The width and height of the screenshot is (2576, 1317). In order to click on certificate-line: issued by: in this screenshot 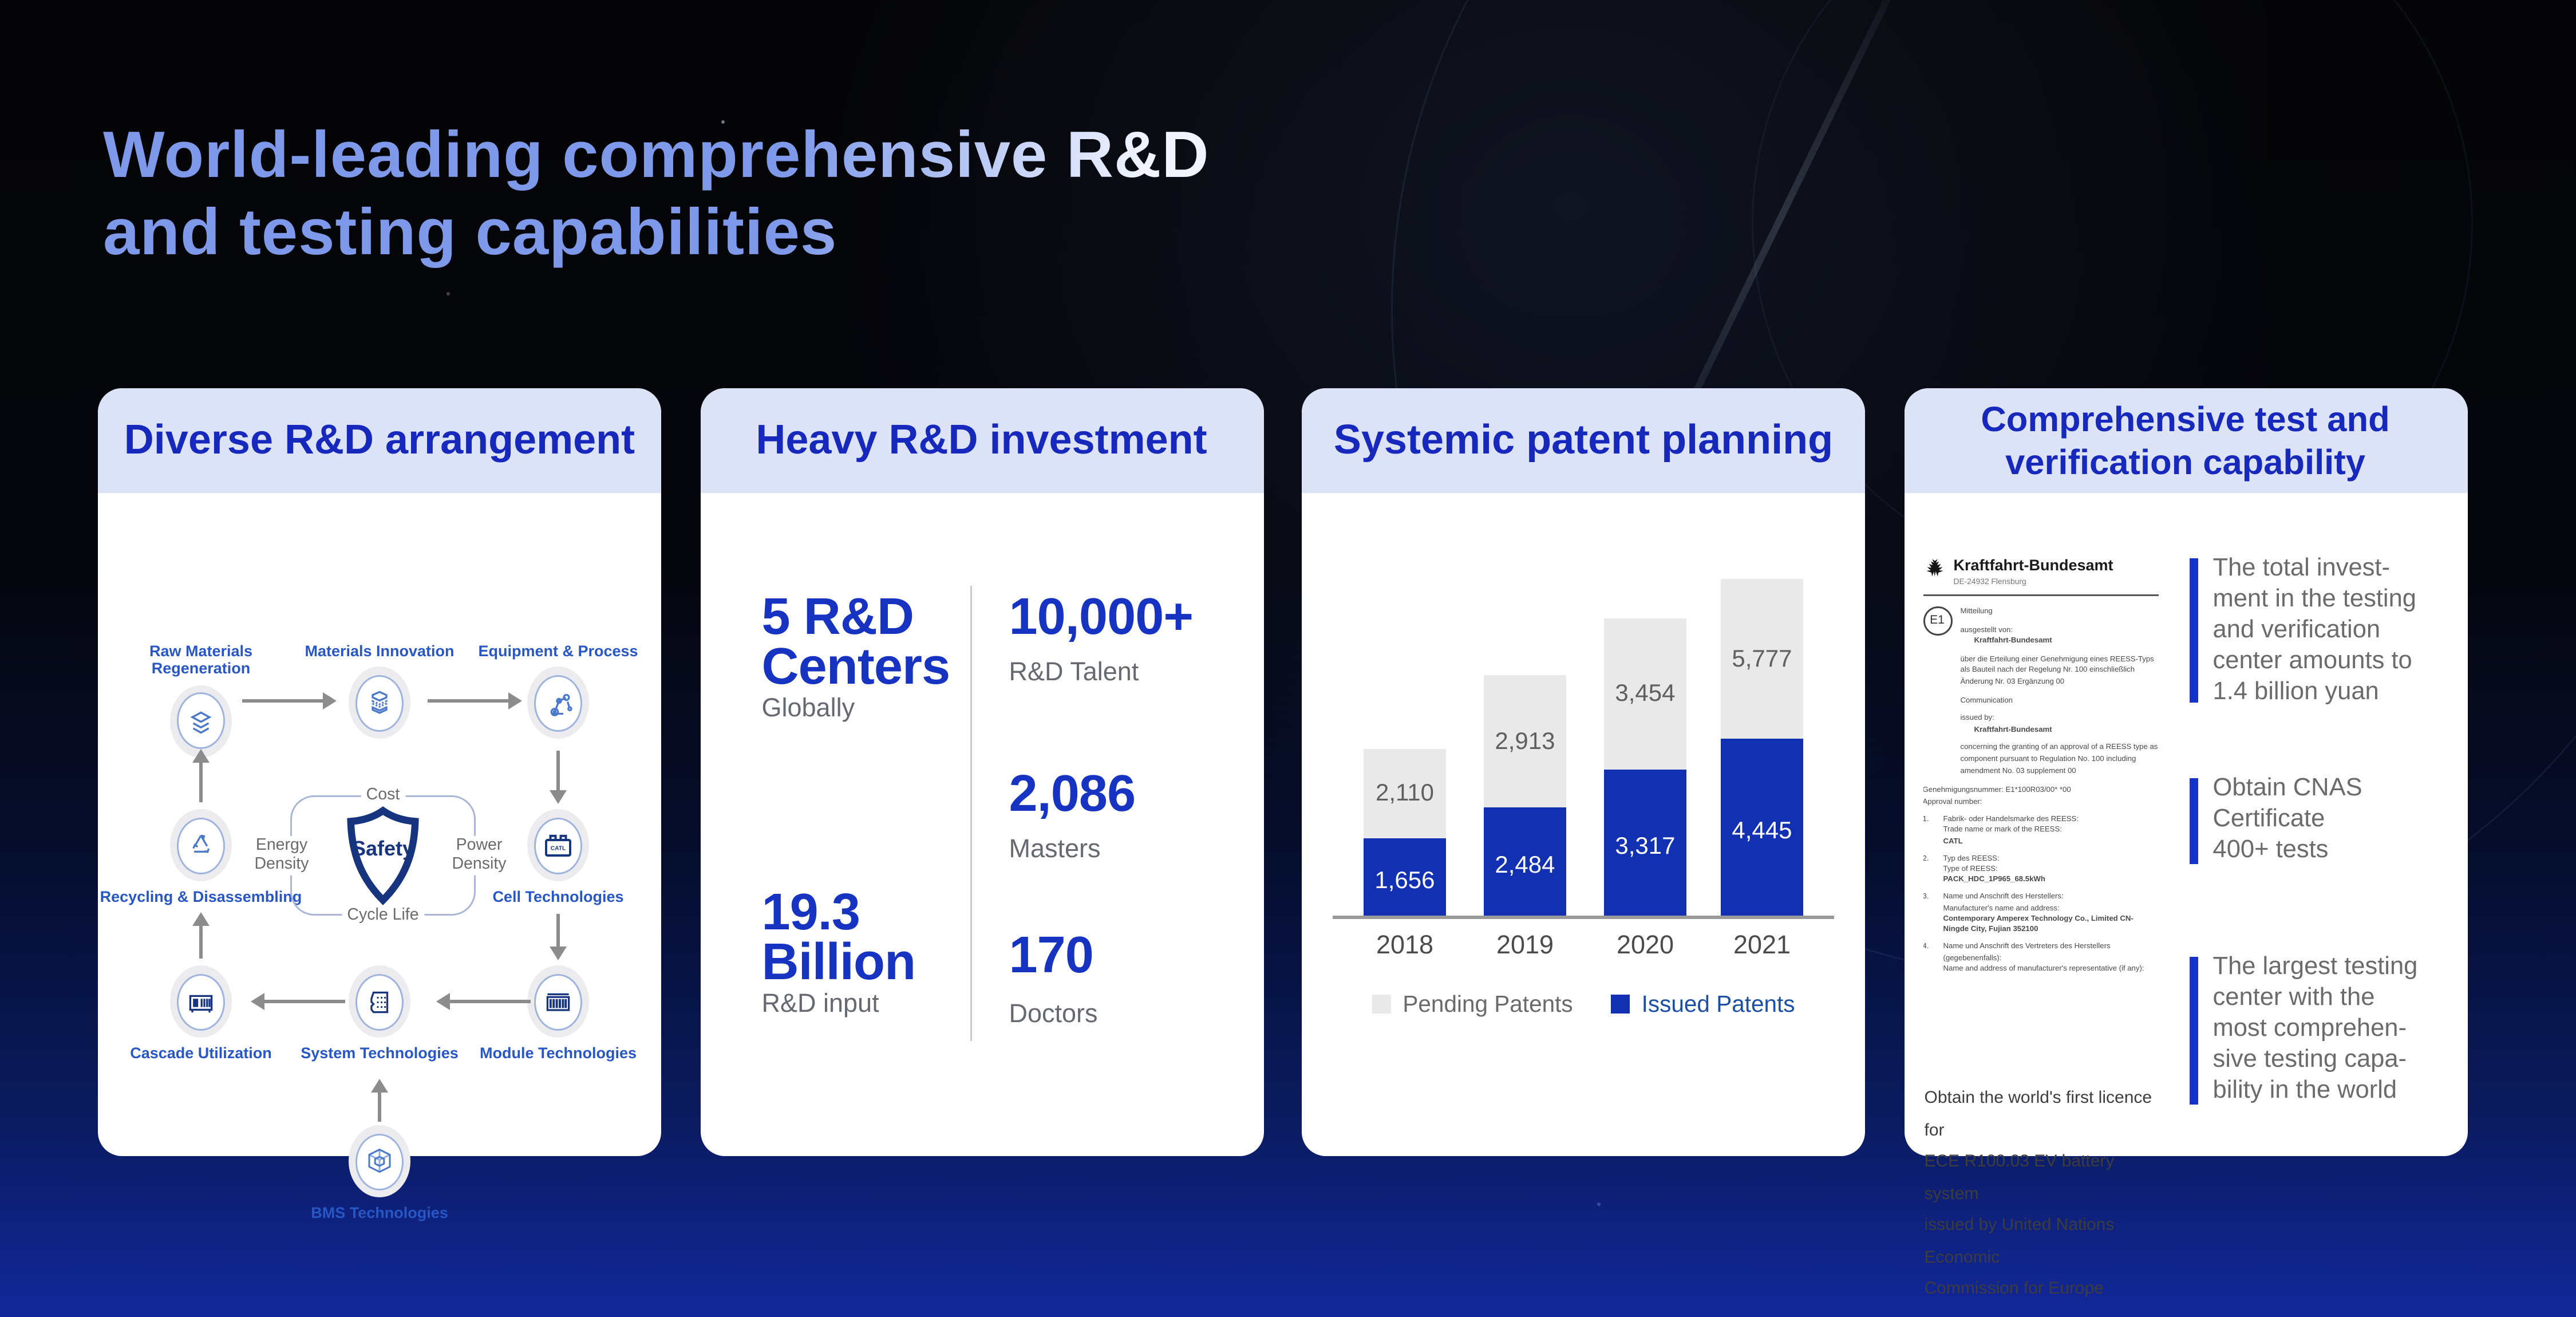, I will do `click(1977, 717)`.